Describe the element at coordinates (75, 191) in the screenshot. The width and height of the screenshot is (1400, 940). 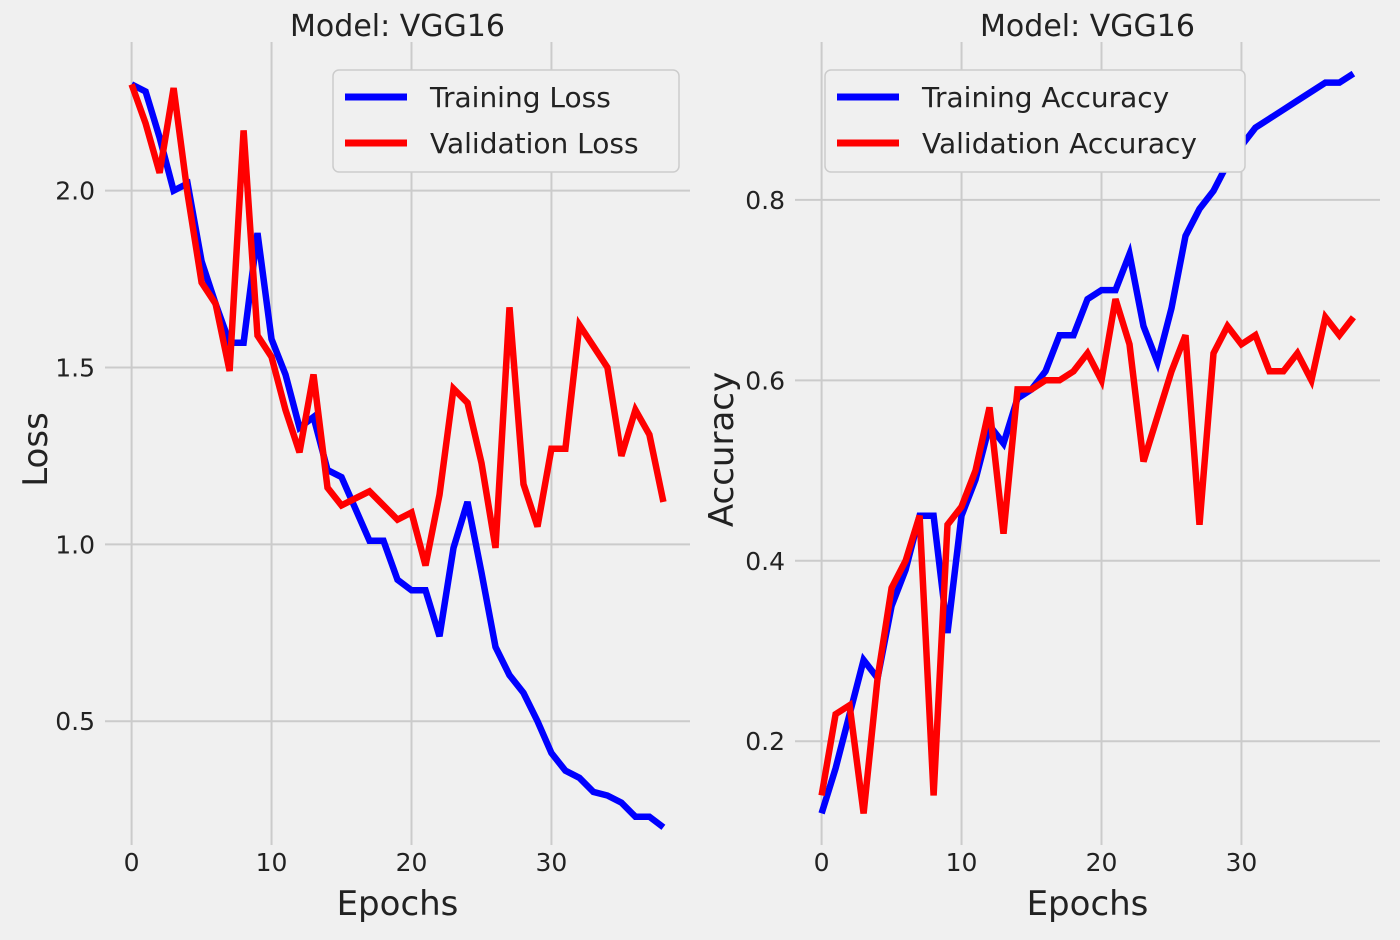
I see `y-tick-label: 2.0` at that location.